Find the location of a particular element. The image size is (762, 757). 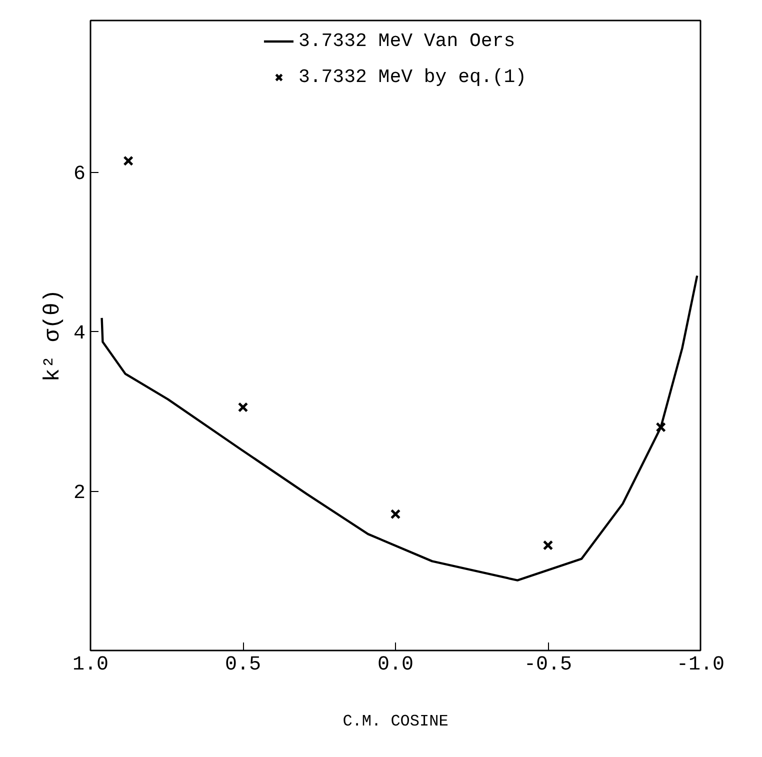

x-tick-label: -1.0 is located at coordinates (700, 665).